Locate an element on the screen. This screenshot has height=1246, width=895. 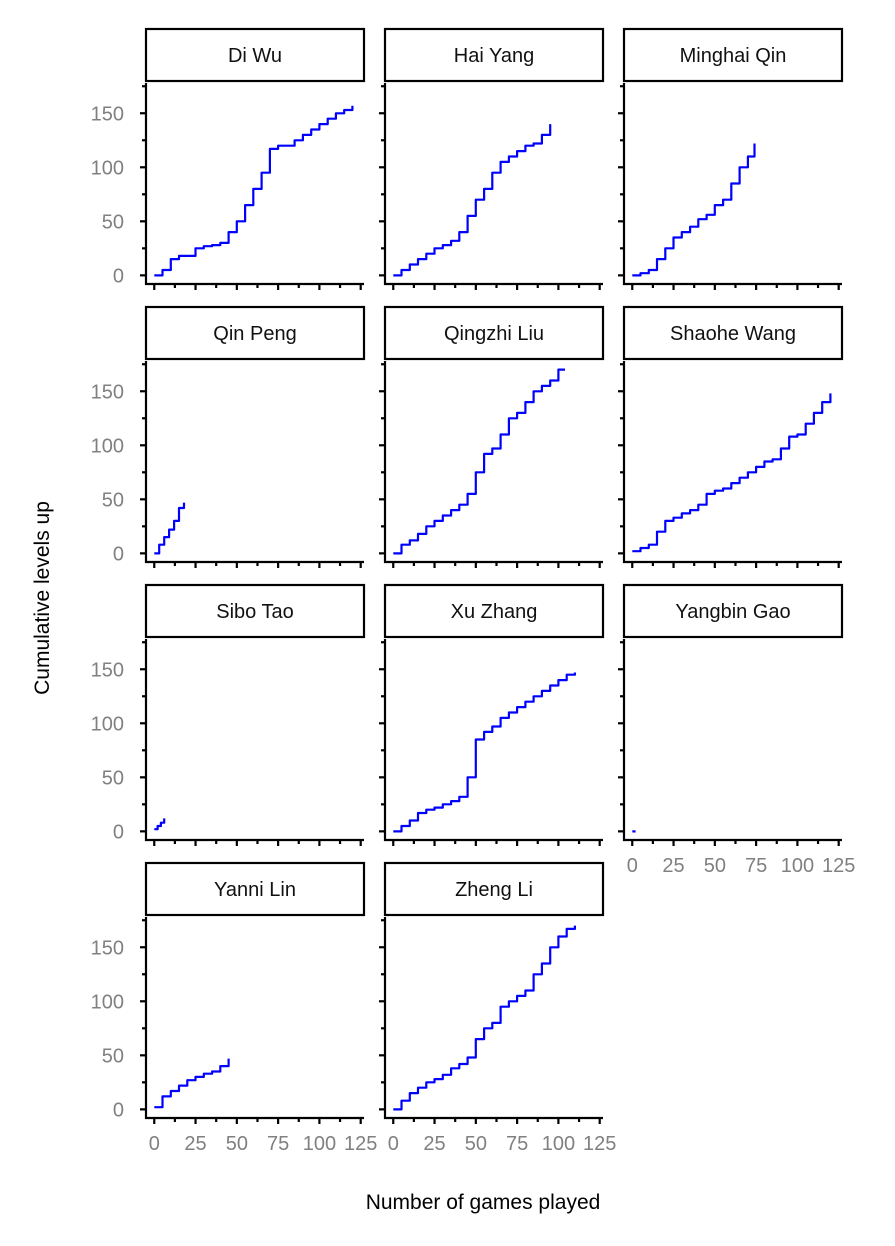
series-line-minghai-qin is located at coordinates (694, 210).